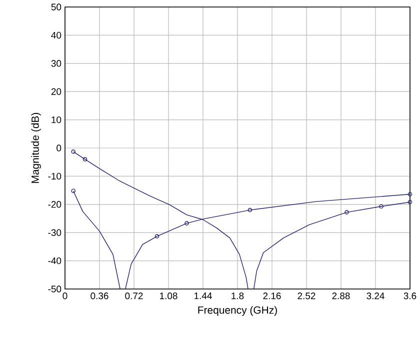 This screenshot has width=420, height=341. Describe the element at coordinates (55, 260) in the screenshot. I see `y-tick-label: -40` at that location.